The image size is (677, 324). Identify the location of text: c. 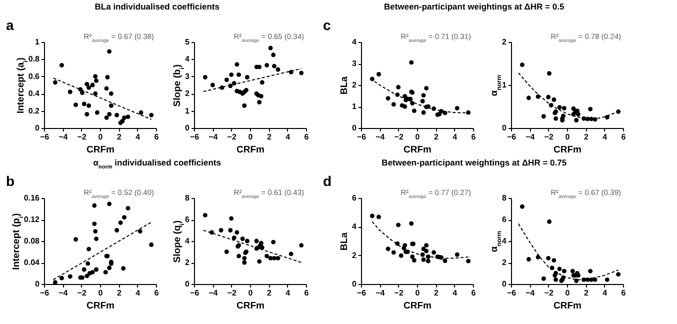
(327, 25).